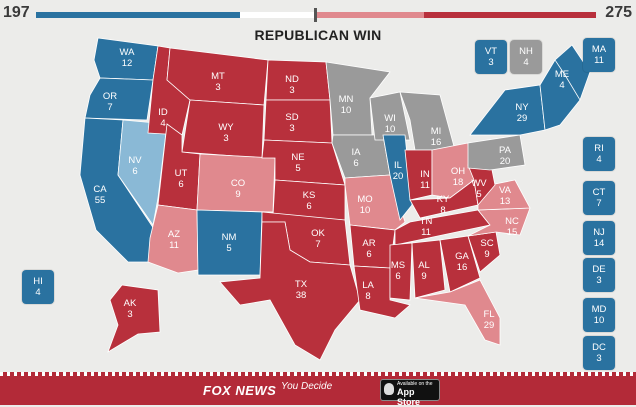  What do you see at coordinates (174, 240) in the screenshot?
I see `state-label-az: AZ 11` at bounding box center [174, 240].